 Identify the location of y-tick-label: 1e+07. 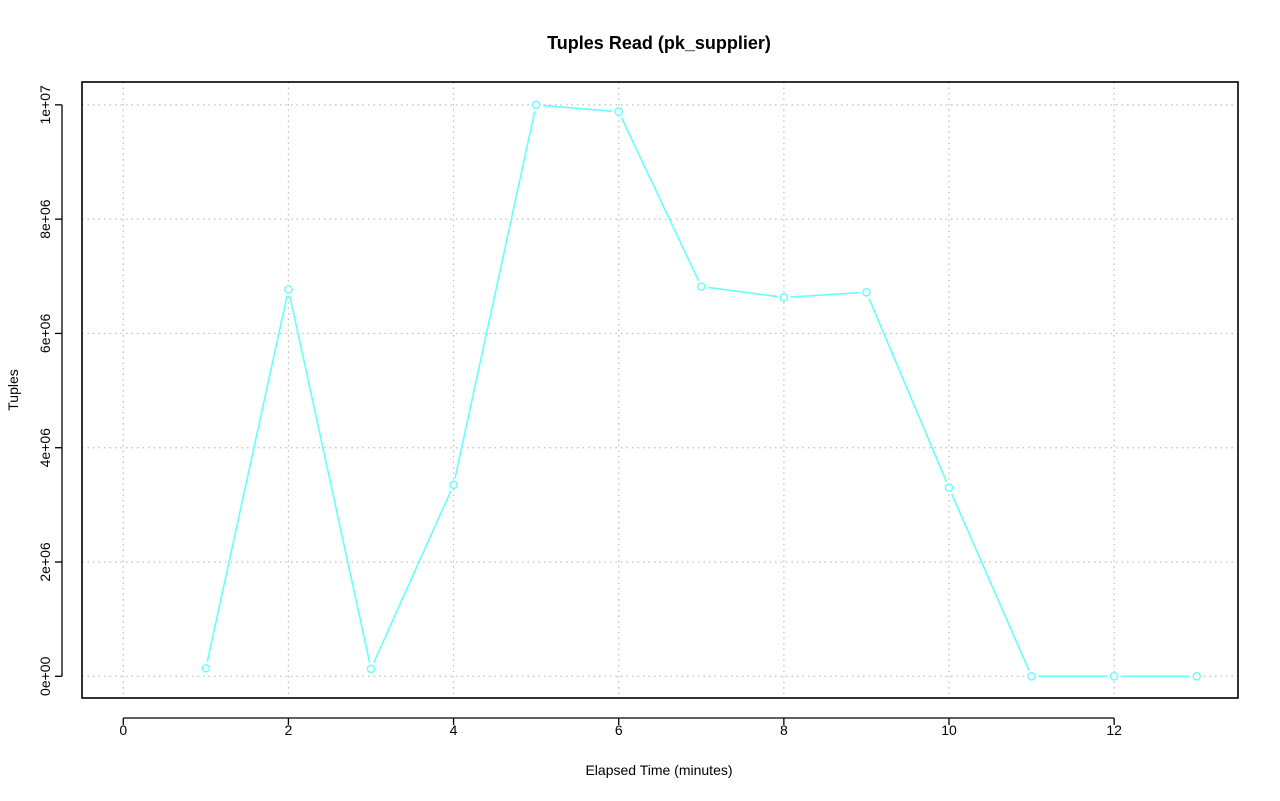
(45, 105).